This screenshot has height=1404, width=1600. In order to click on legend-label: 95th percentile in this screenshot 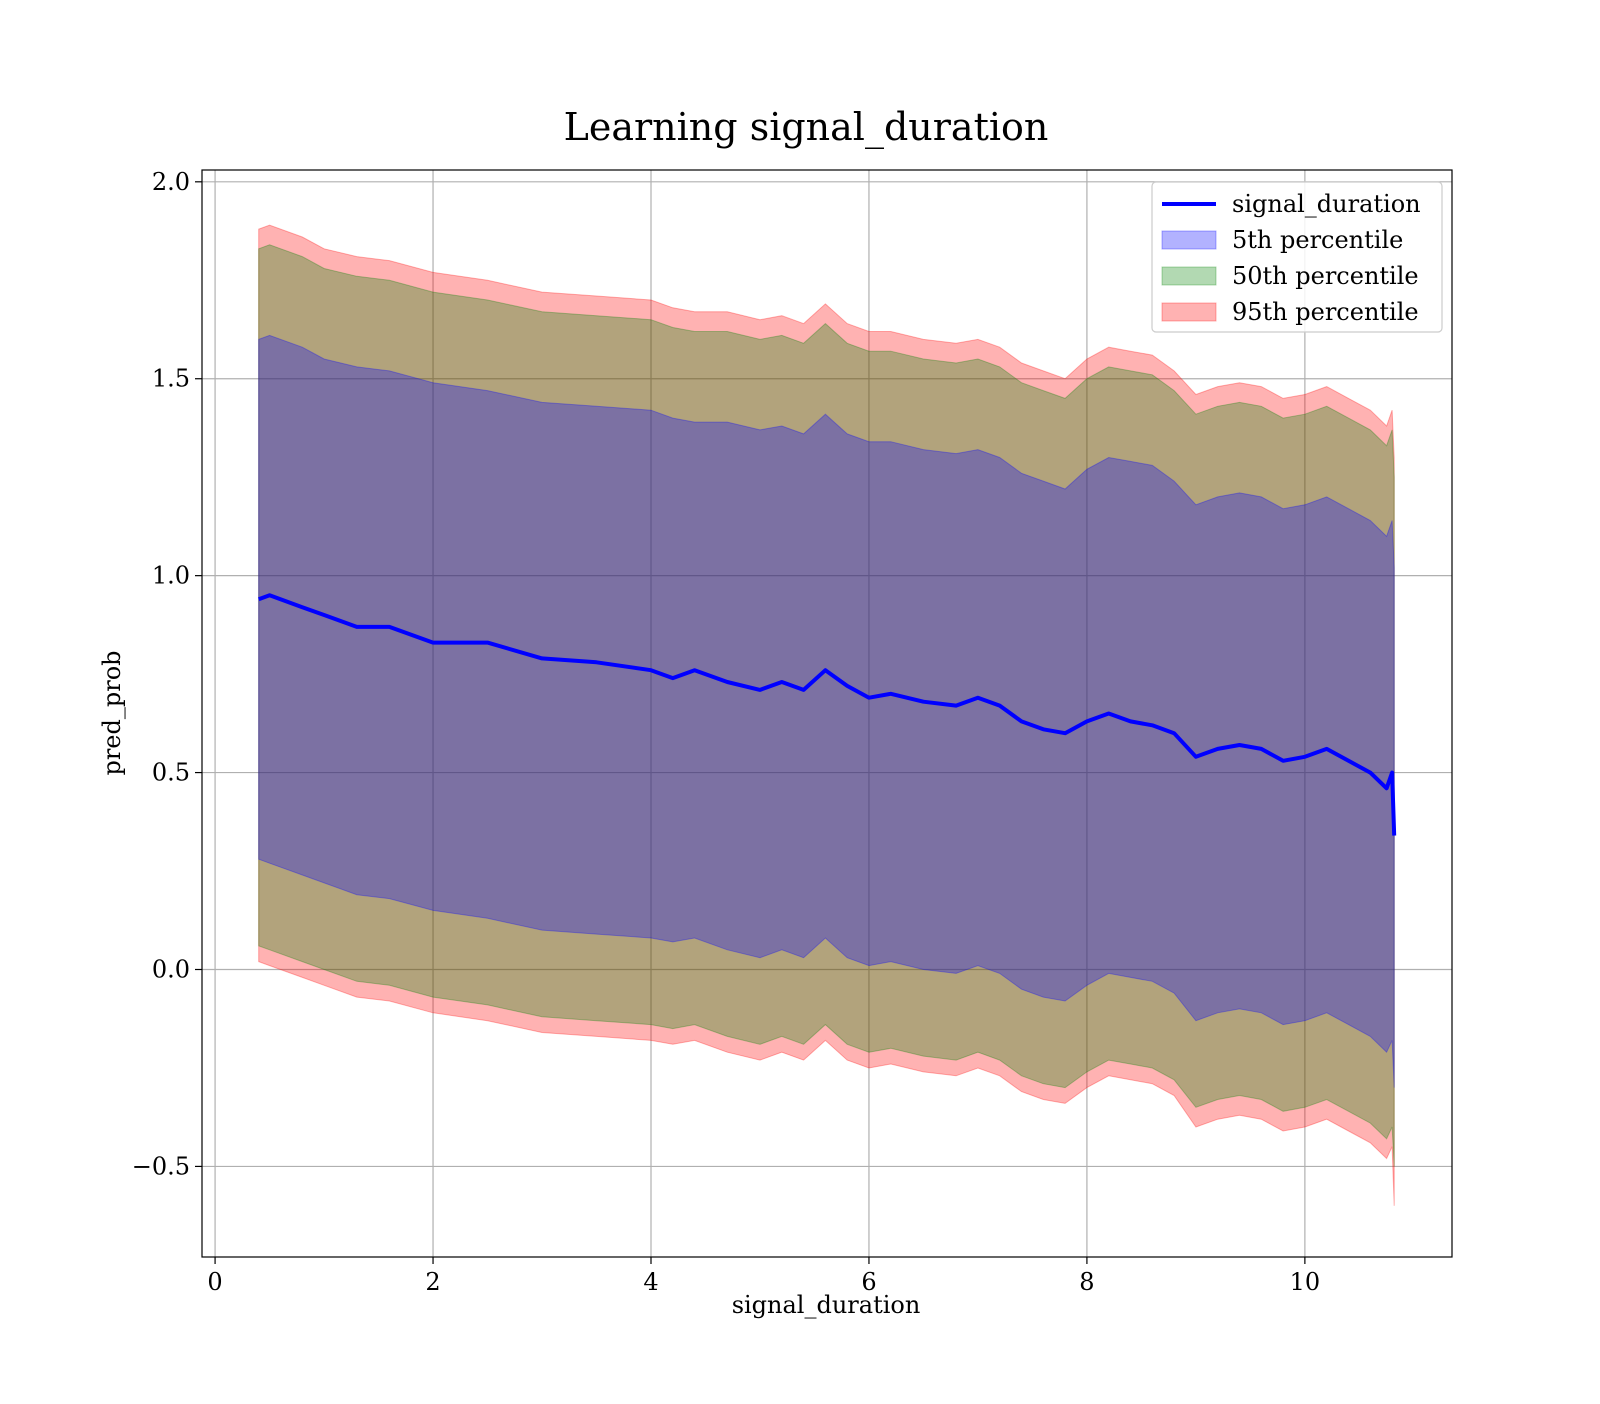, I will do `click(1325, 312)`.